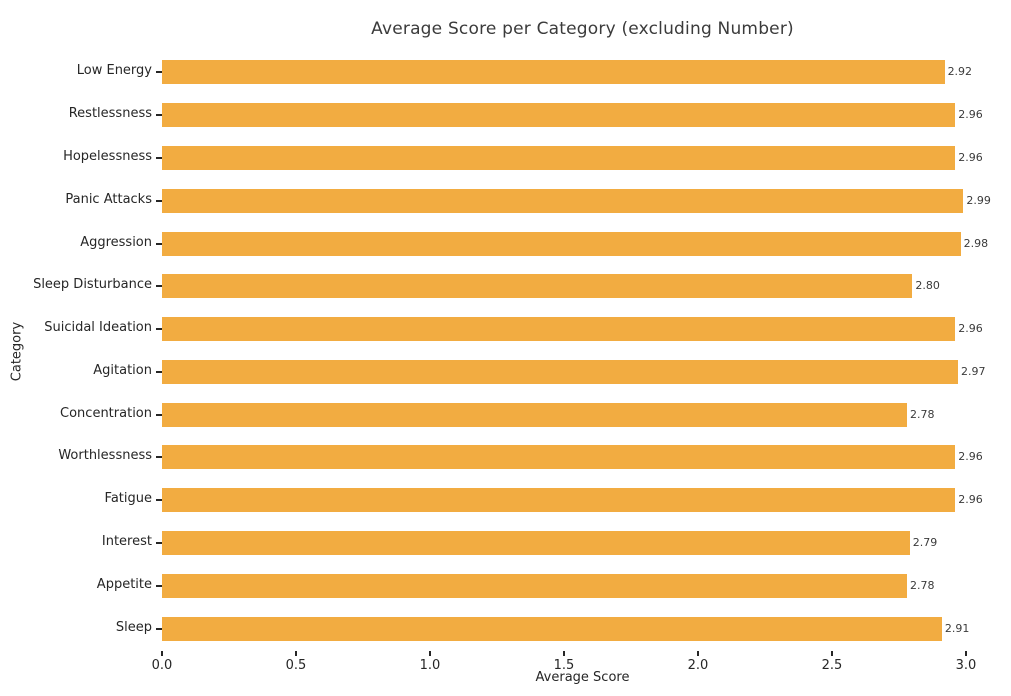 The height and width of the screenshot is (696, 1011). What do you see at coordinates (564, 665) in the screenshot?
I see `x-tick-label: 1.5` at bounding box center [564, 665].